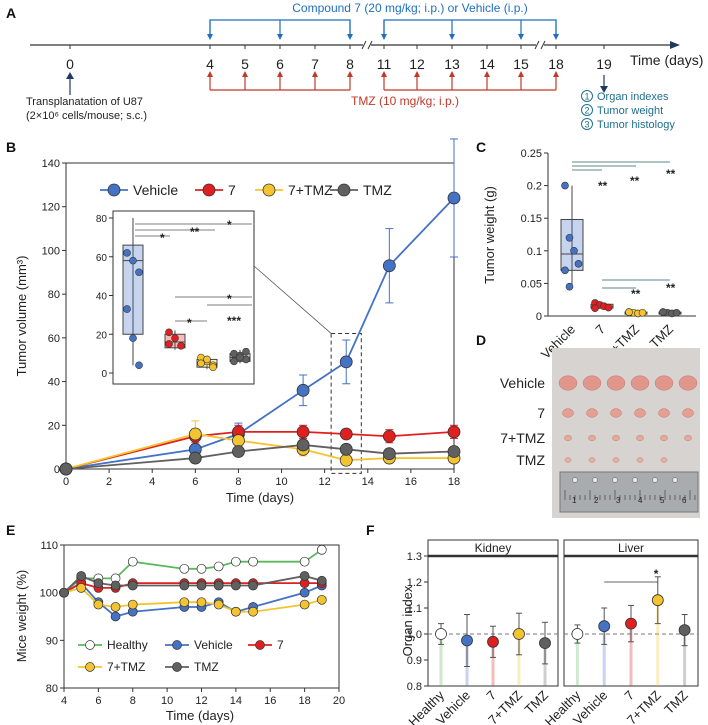  Describe the element at coordinates (489, 235) in the screenshot. I see `y-axis-title: Tumor weight (g)` at that location.